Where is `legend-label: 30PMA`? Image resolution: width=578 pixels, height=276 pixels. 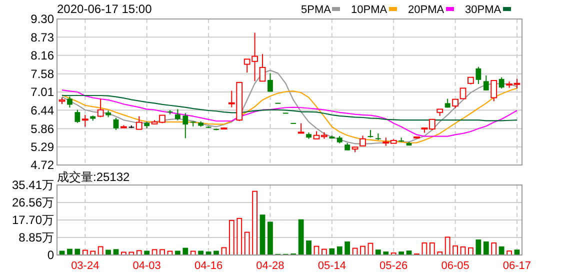 legend-label: 30PMA is located at coordinates (483, 10).